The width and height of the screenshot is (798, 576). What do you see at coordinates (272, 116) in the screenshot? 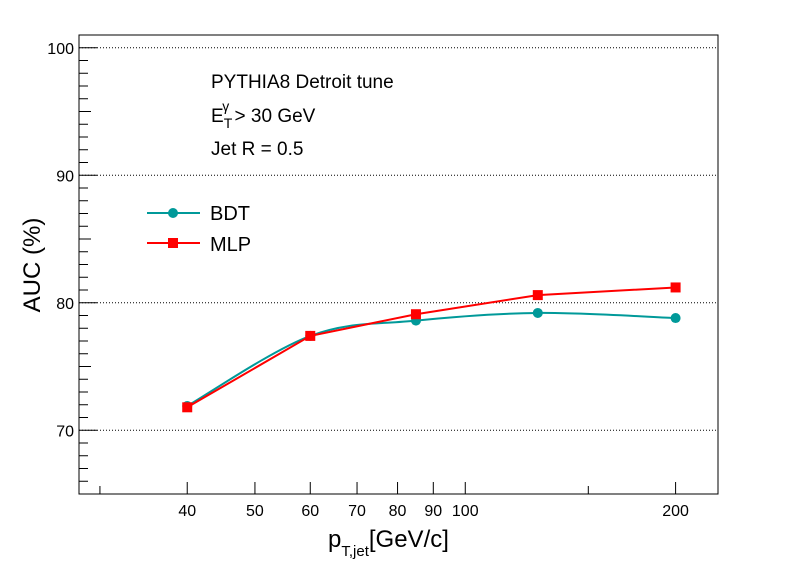
I see `annotation-et-rest: > 30 GeV` at bounding box center [272, 116].